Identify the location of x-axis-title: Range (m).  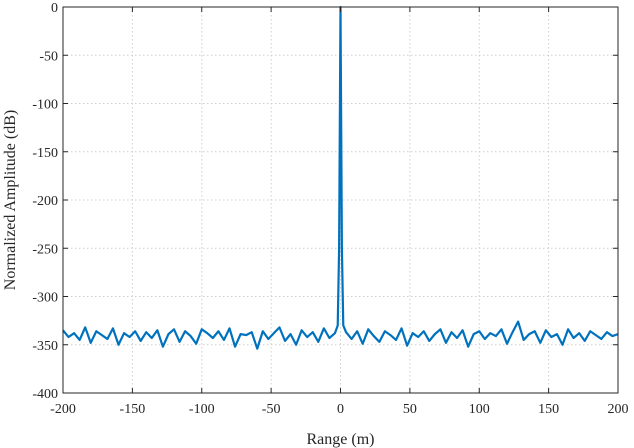
(341, 439).